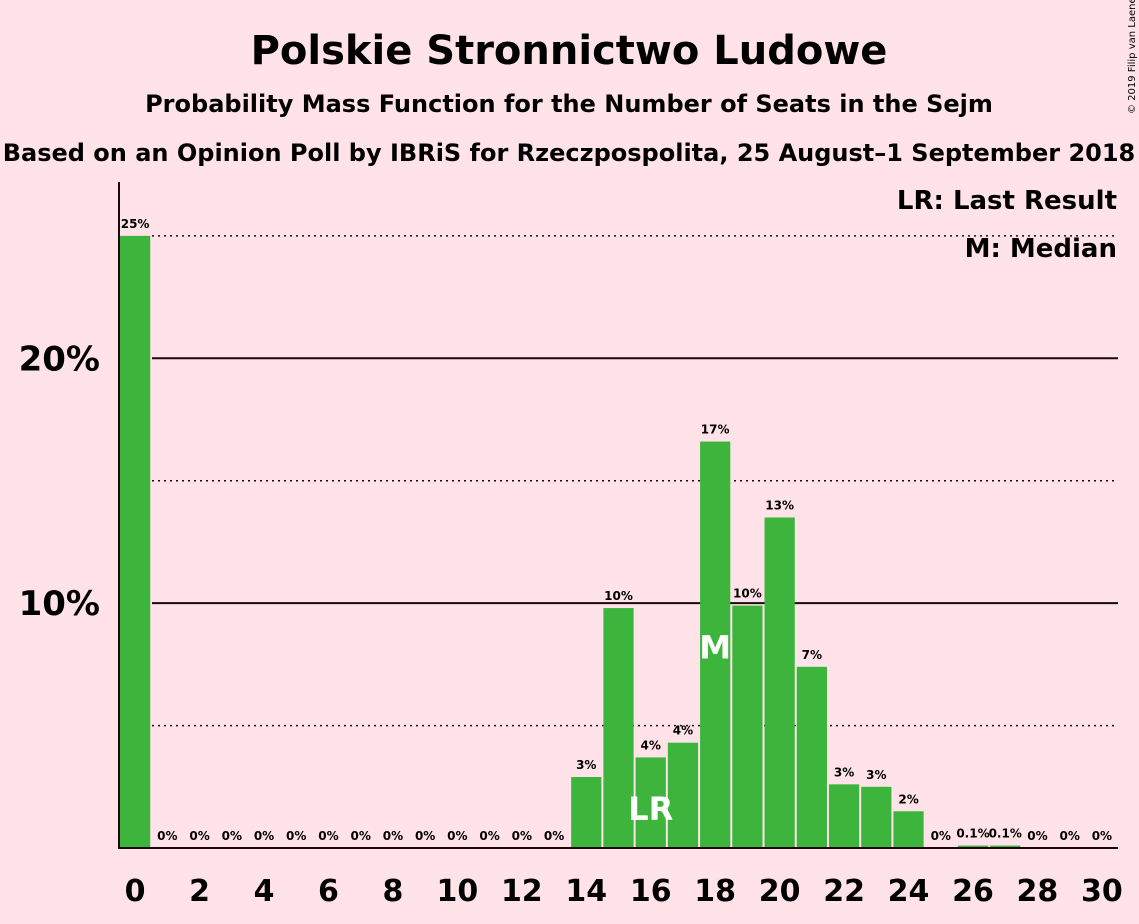 The height and width of the screenshot is (924, 1139). I want to click on data-label-seat-10: 0%, so click(457, 836).